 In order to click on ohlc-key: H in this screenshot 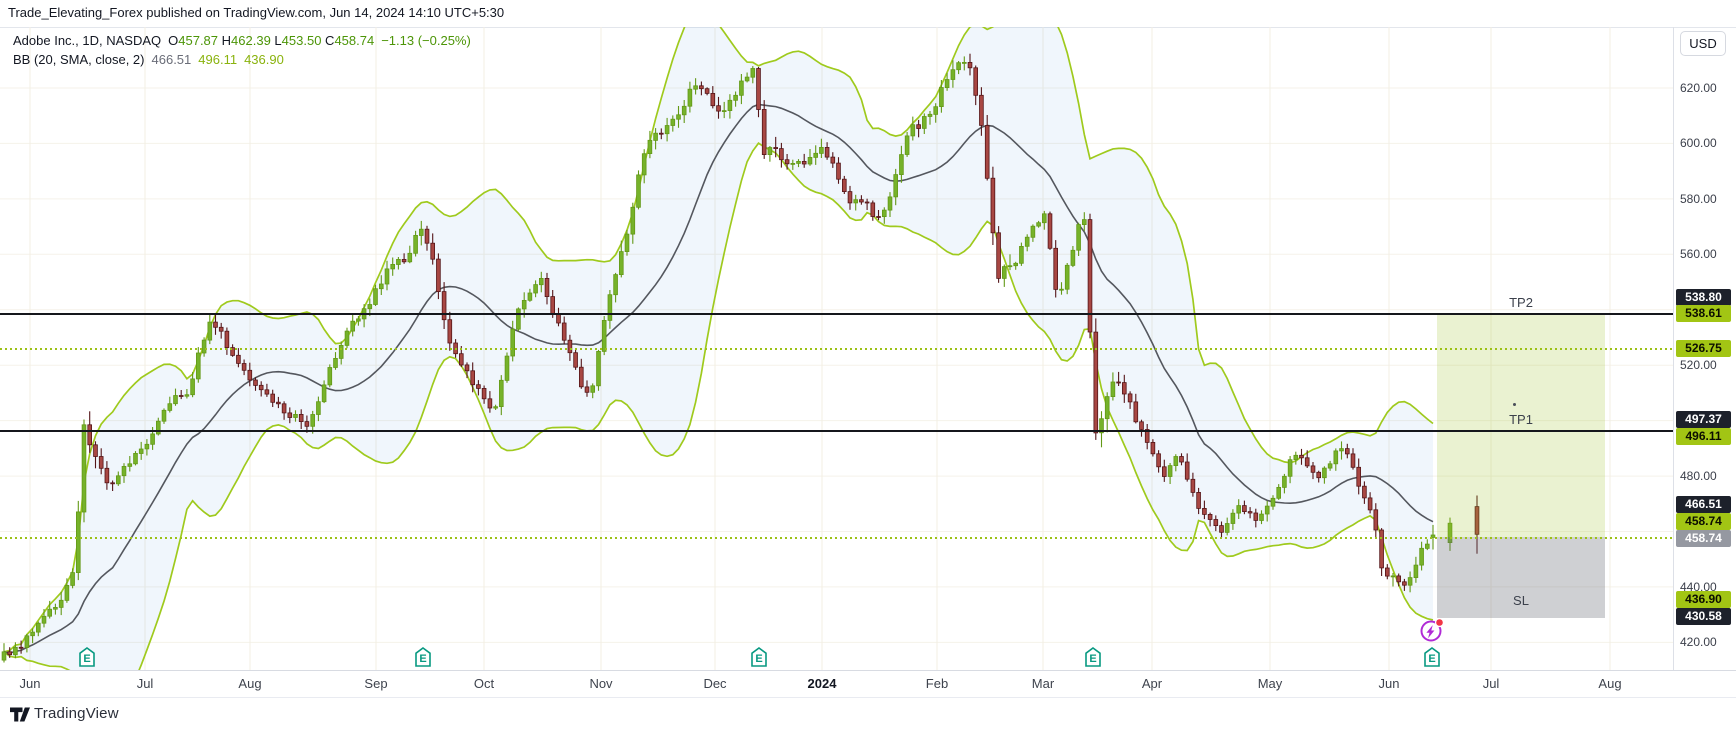, I will do `click(226, 40)`.